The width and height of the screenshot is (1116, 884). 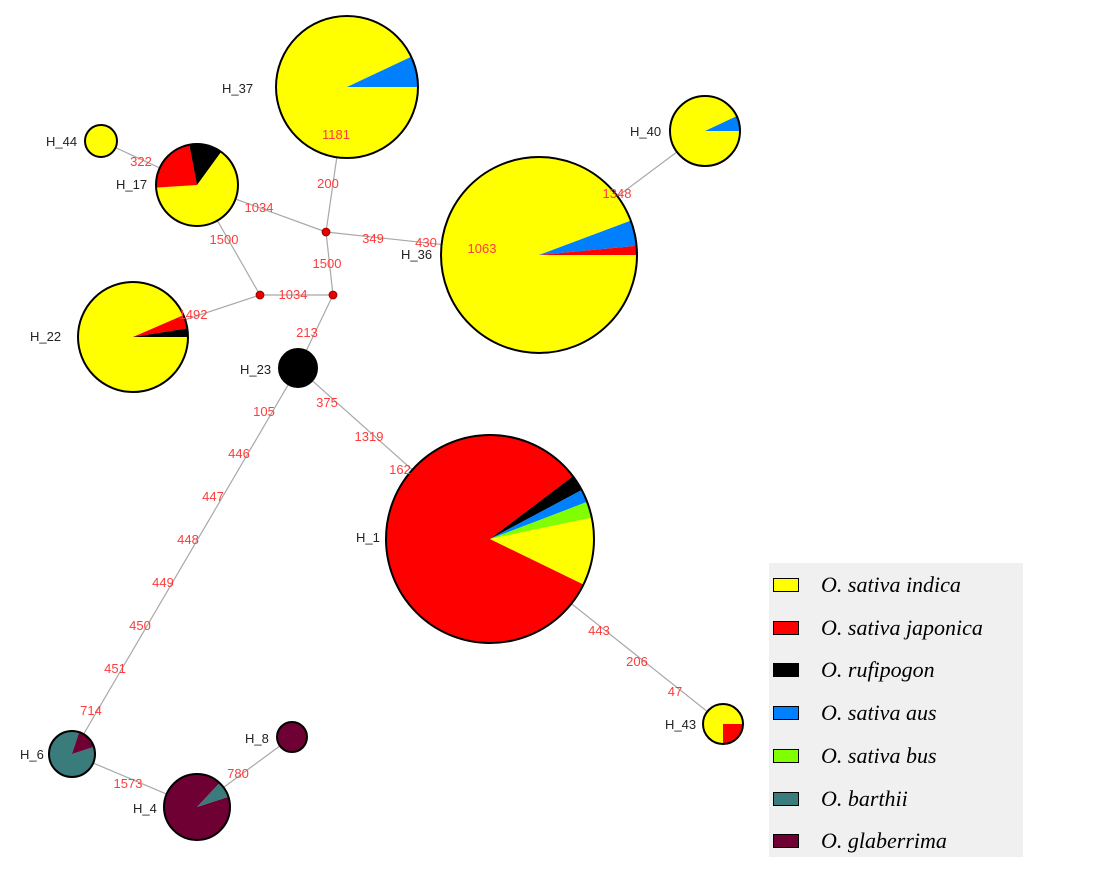 What do you see at coordinates (786, 670) in the screenshot?
I see `legend-swatch-rufipogon` at bounding box center [786, 670].